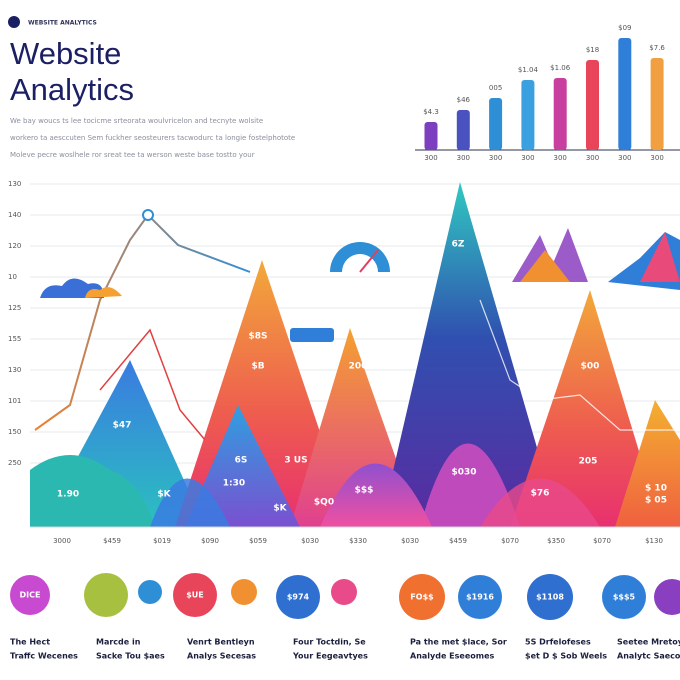  Describe the element at coordinates (463, 473) in the screenshot. I see `peak-label: $030` at that location.